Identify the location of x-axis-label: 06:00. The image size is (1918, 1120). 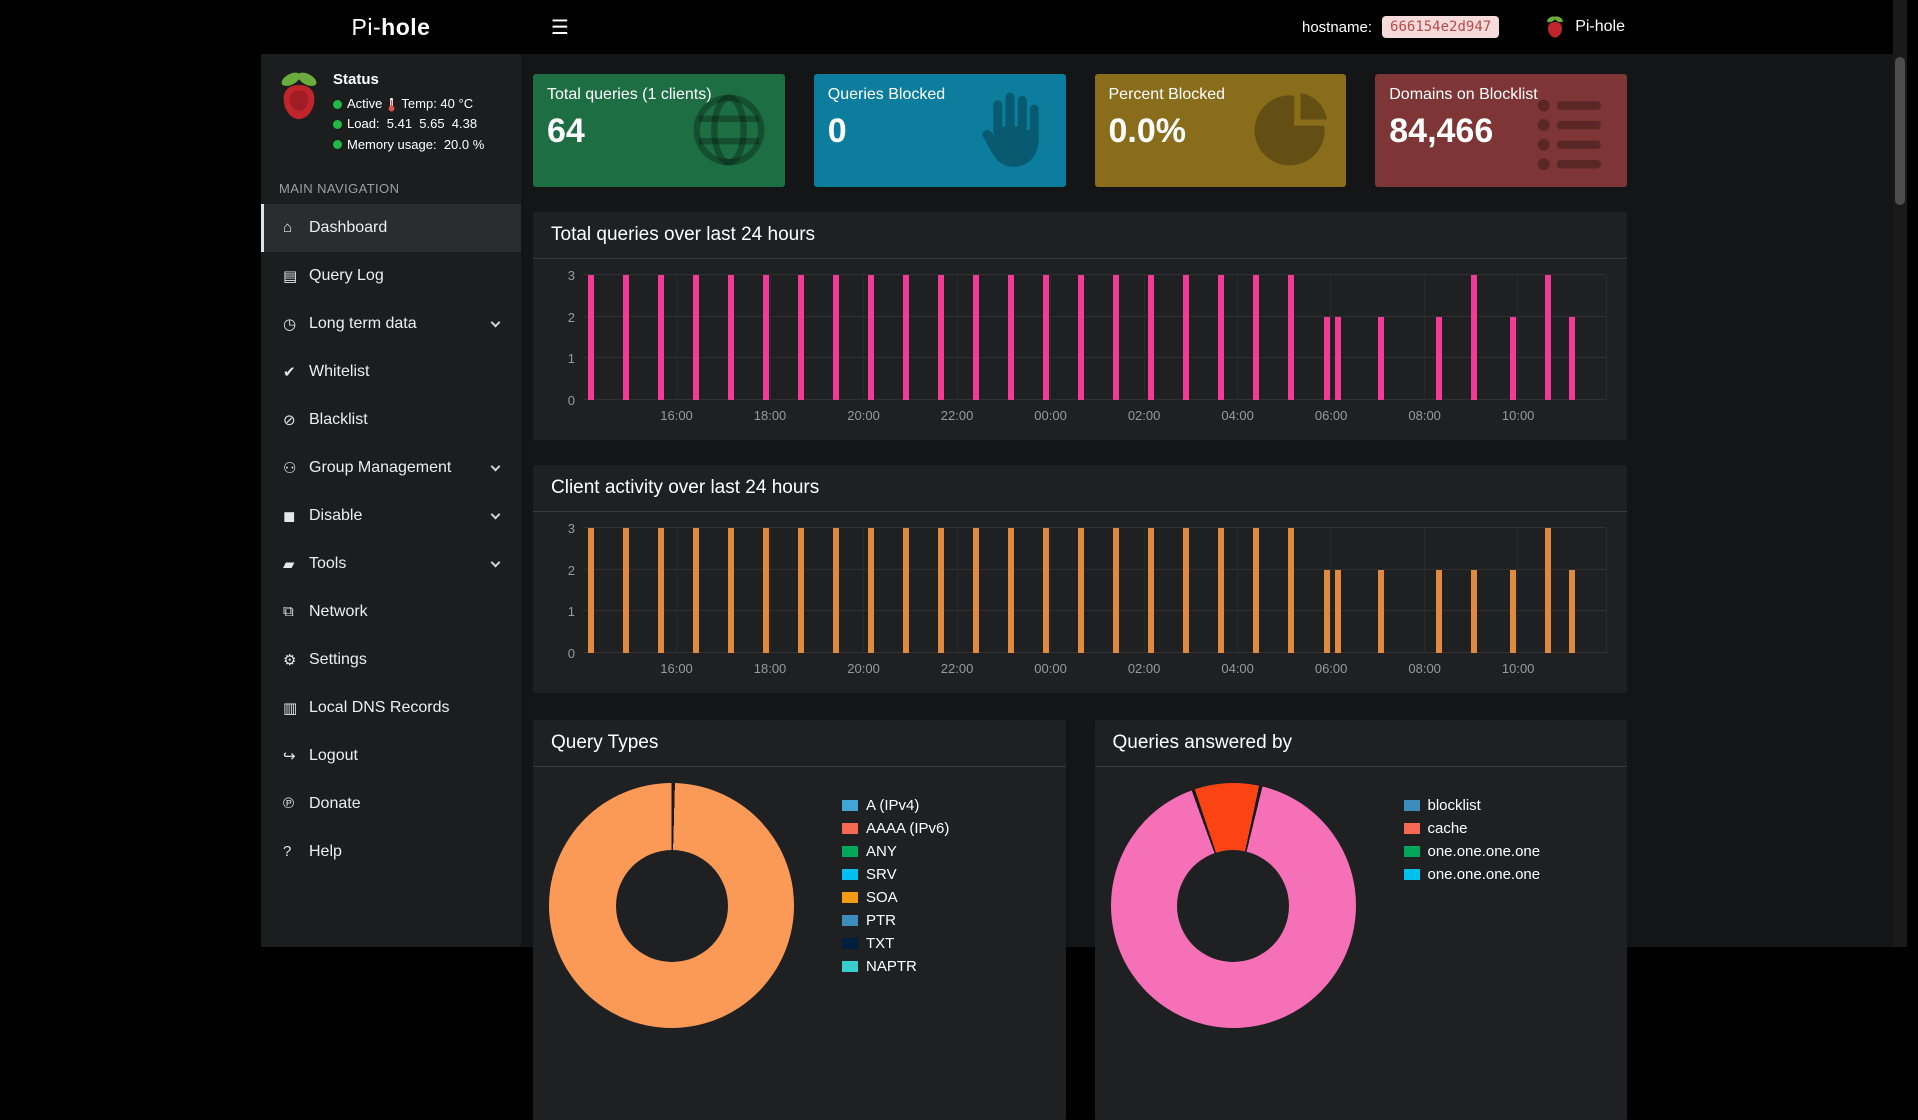
(1331, 415).